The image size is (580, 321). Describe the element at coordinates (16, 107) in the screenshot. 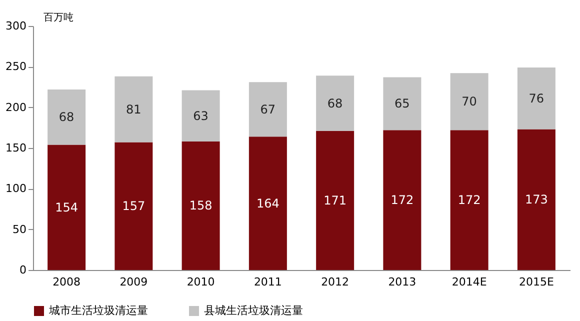

I see `y-tick-label: 200` at that location.